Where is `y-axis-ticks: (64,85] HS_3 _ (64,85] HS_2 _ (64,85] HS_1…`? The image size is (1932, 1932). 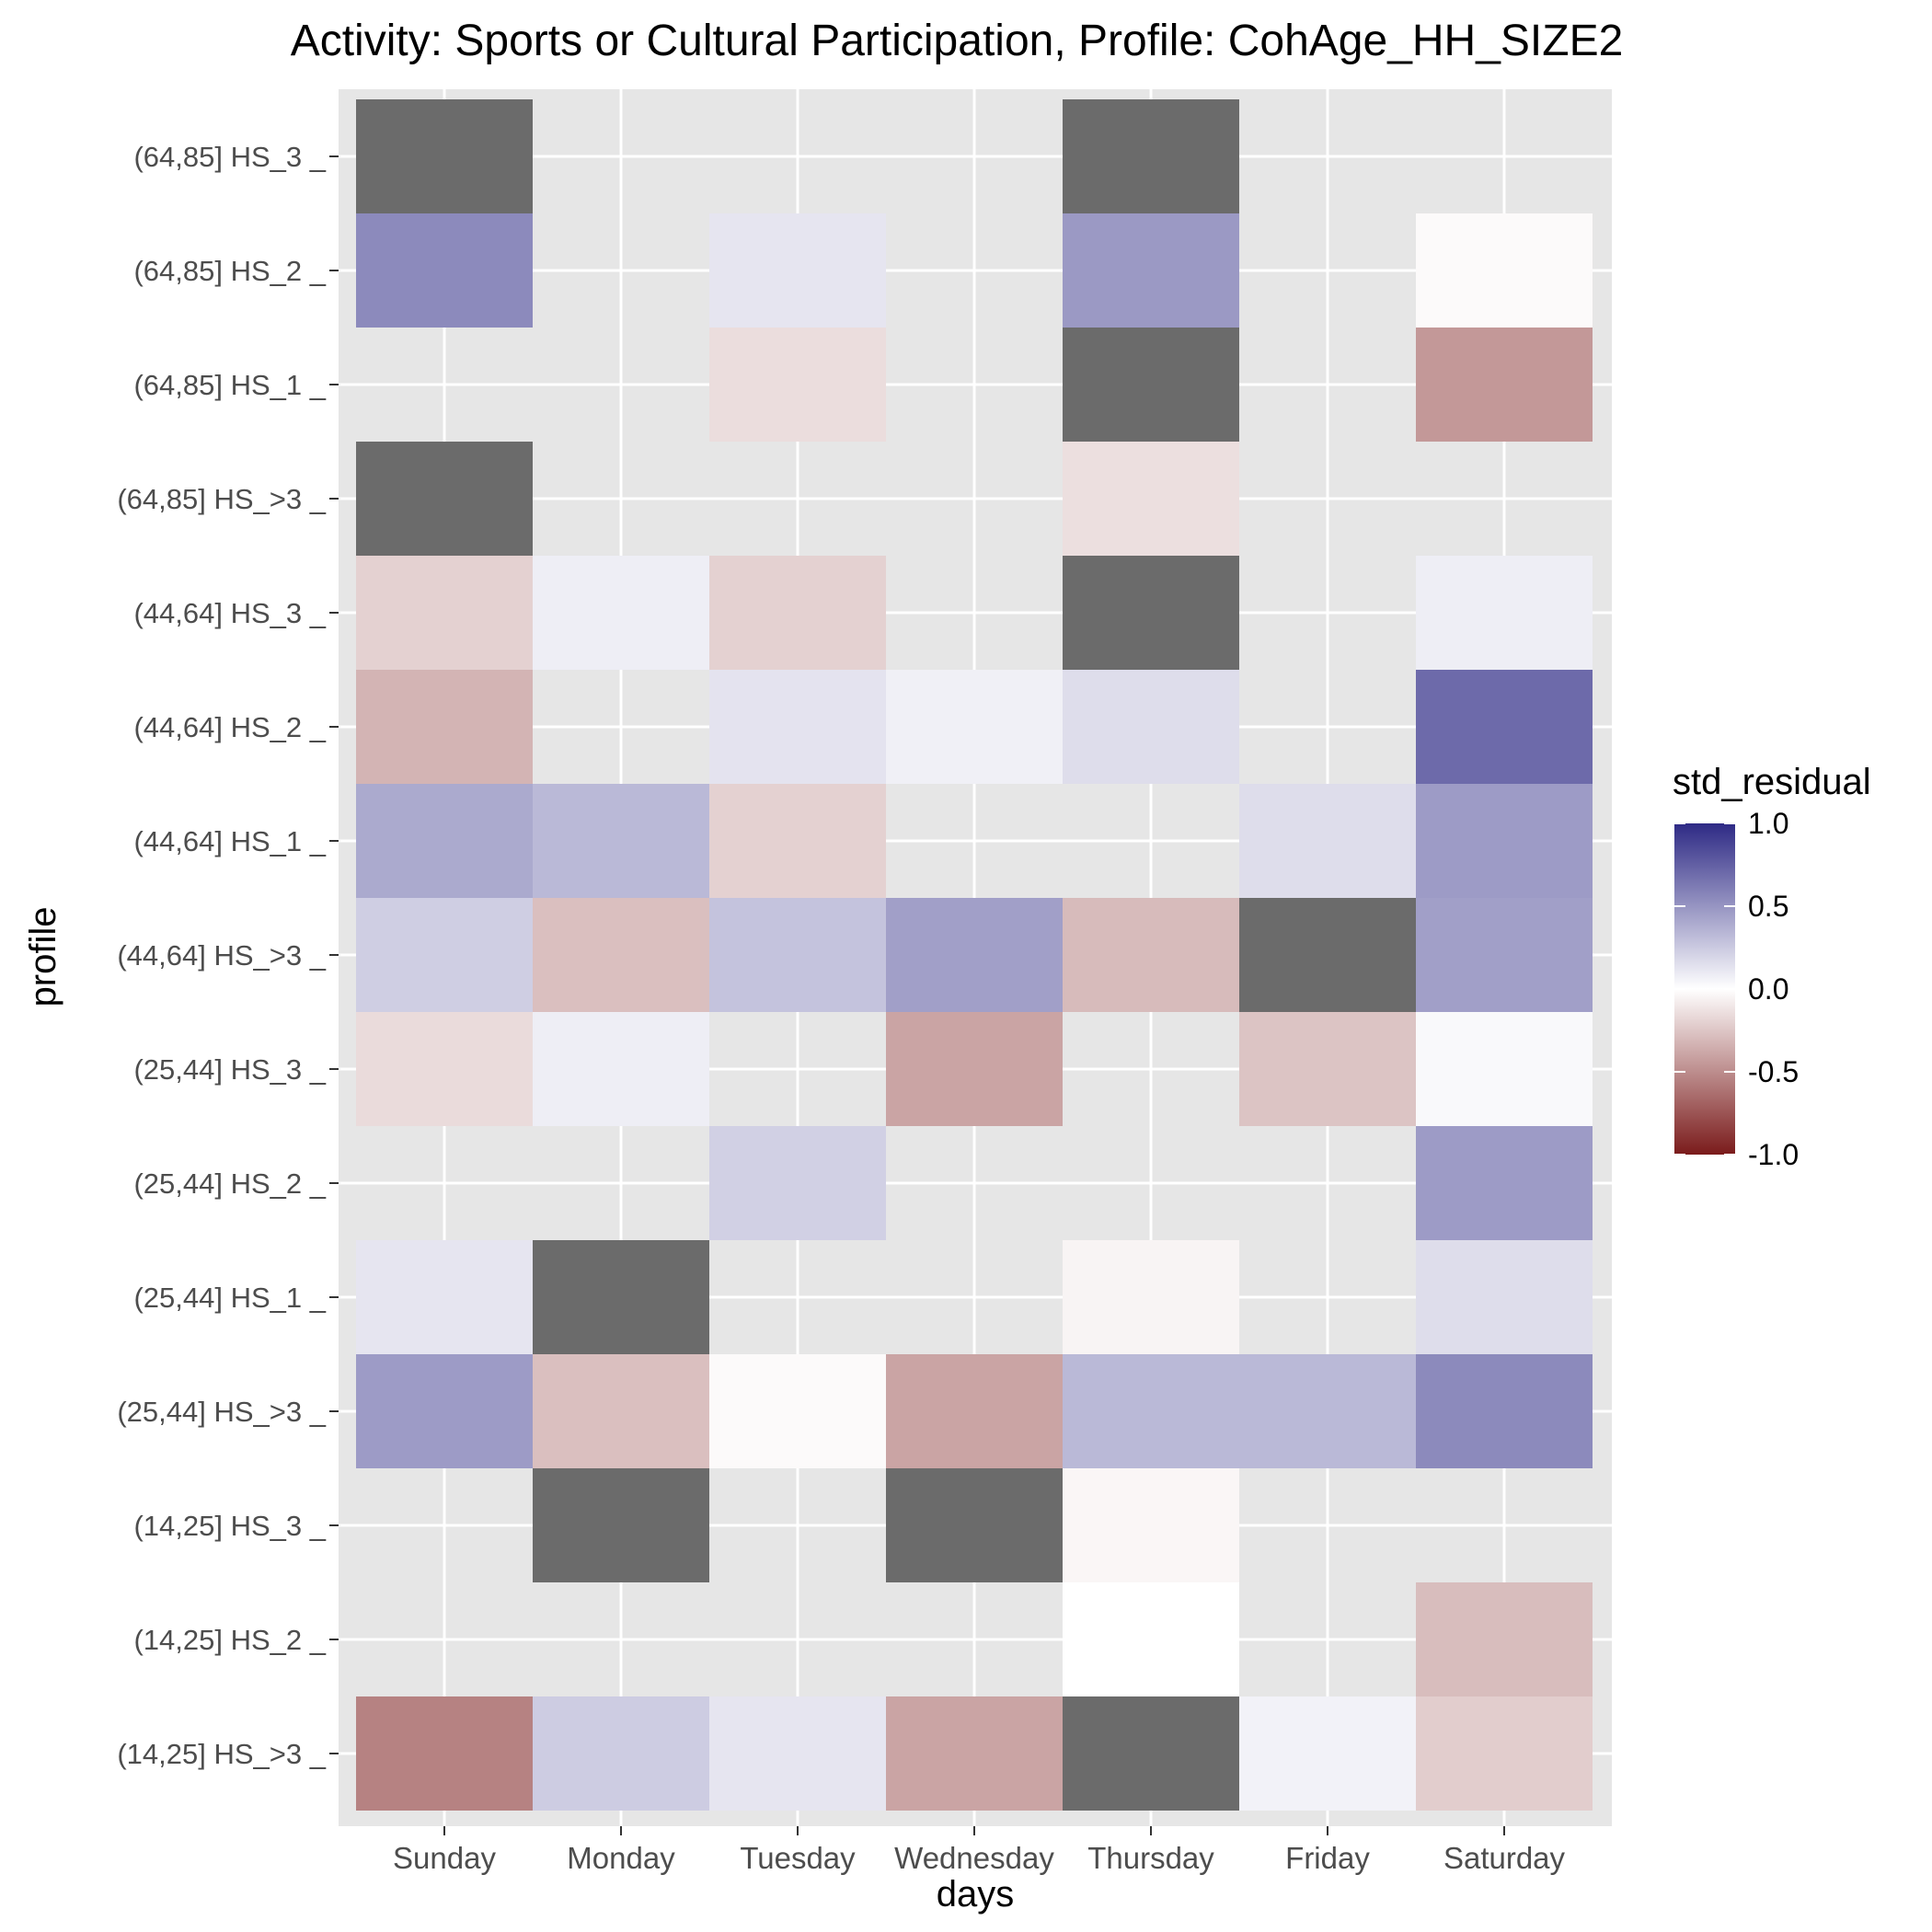 y-axis-ticks: (64,85] HS_3 _ (64,85] HS_2 _ (64,85] HS_1… is located at coordinates (228, 955).